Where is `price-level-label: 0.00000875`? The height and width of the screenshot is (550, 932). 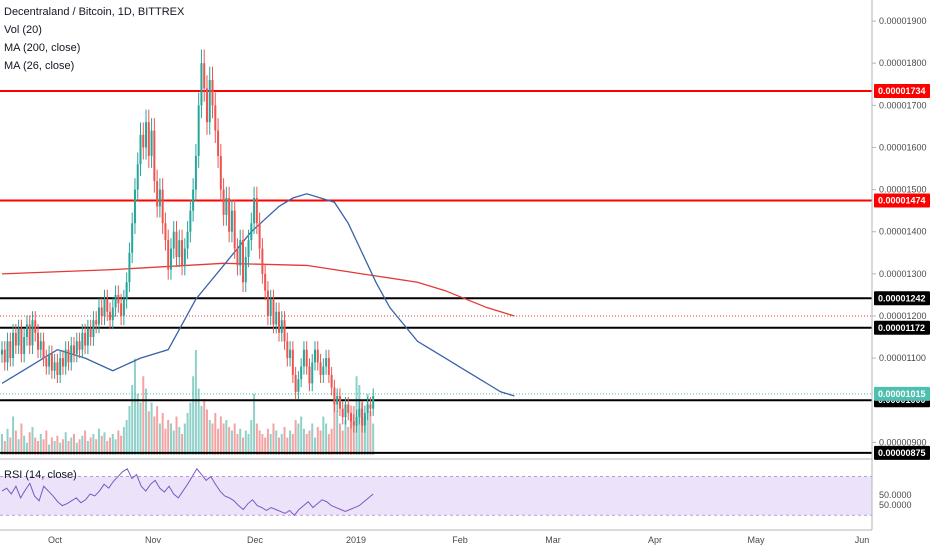
price-level-label: 0.00000875 is located at coordinates (902, 453).